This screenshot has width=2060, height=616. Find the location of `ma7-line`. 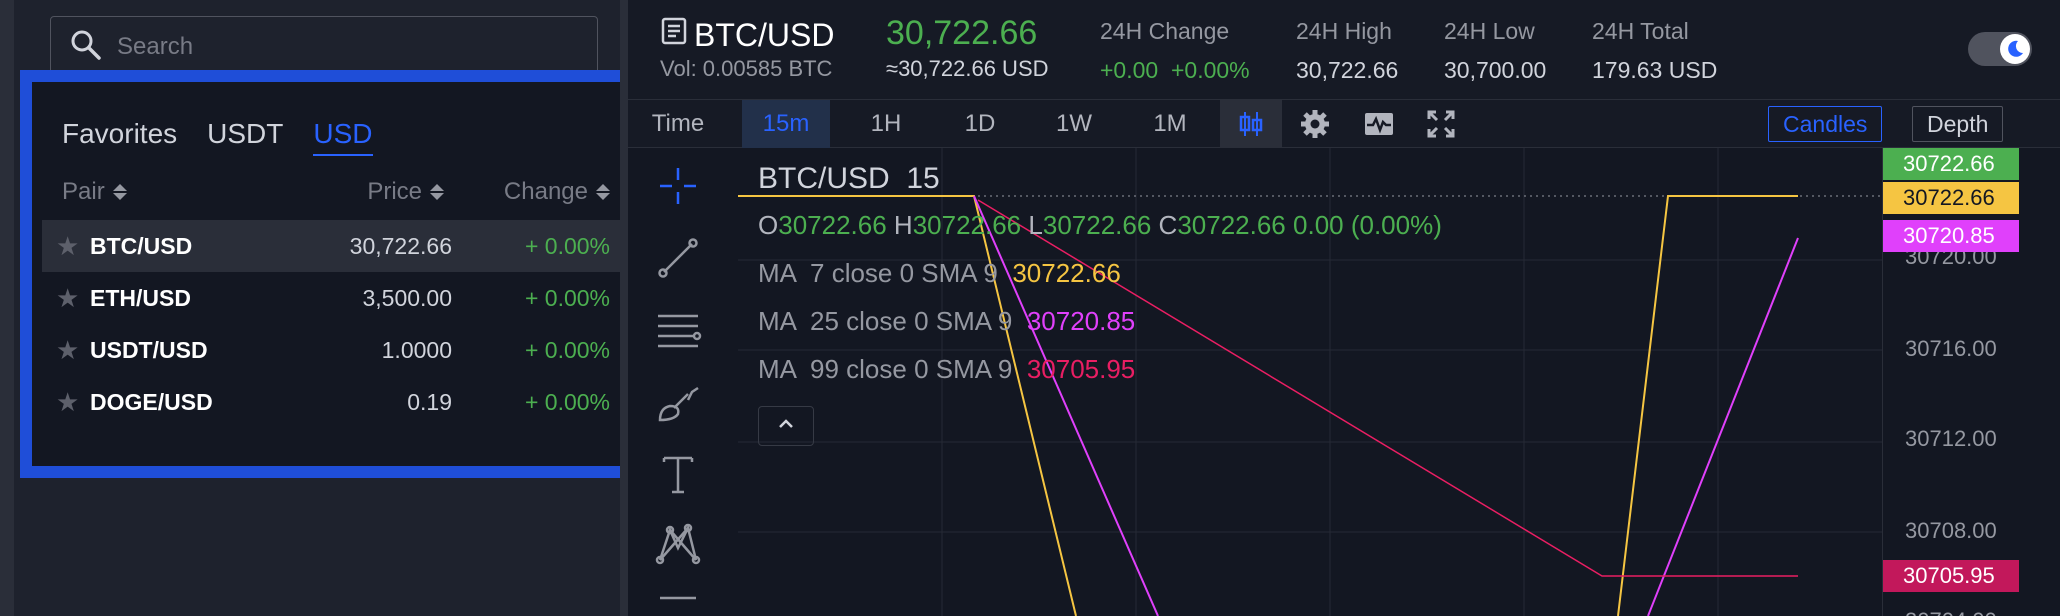

ma7-line is located at coordinates (1707, 405).